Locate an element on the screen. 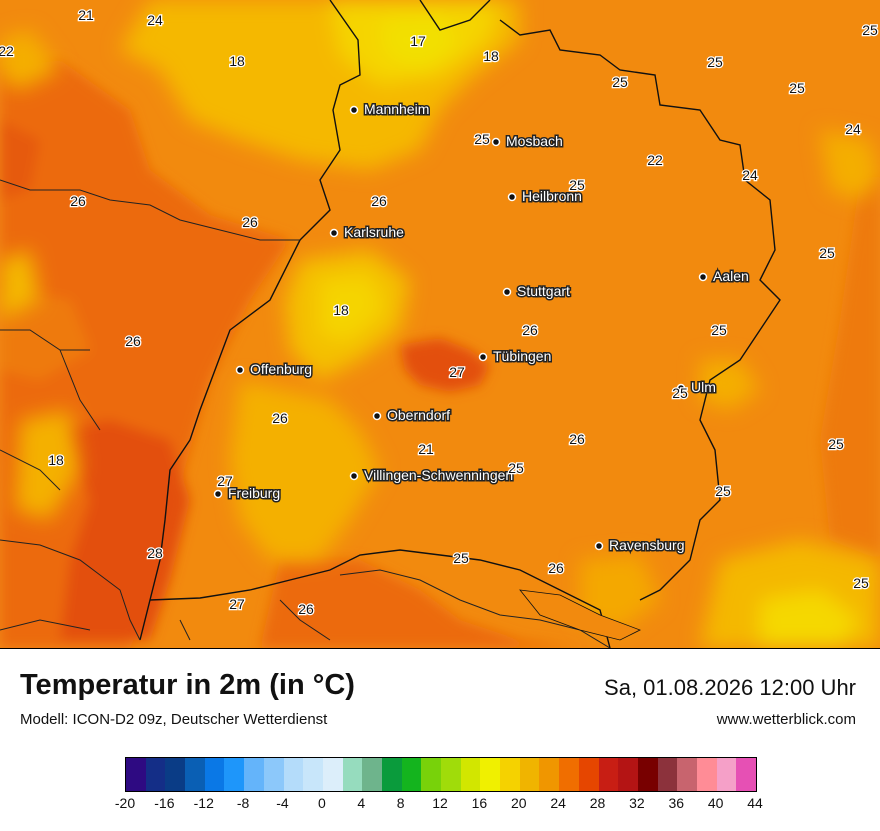  city-label: Heilbronn is located at coordinates (552, 196).